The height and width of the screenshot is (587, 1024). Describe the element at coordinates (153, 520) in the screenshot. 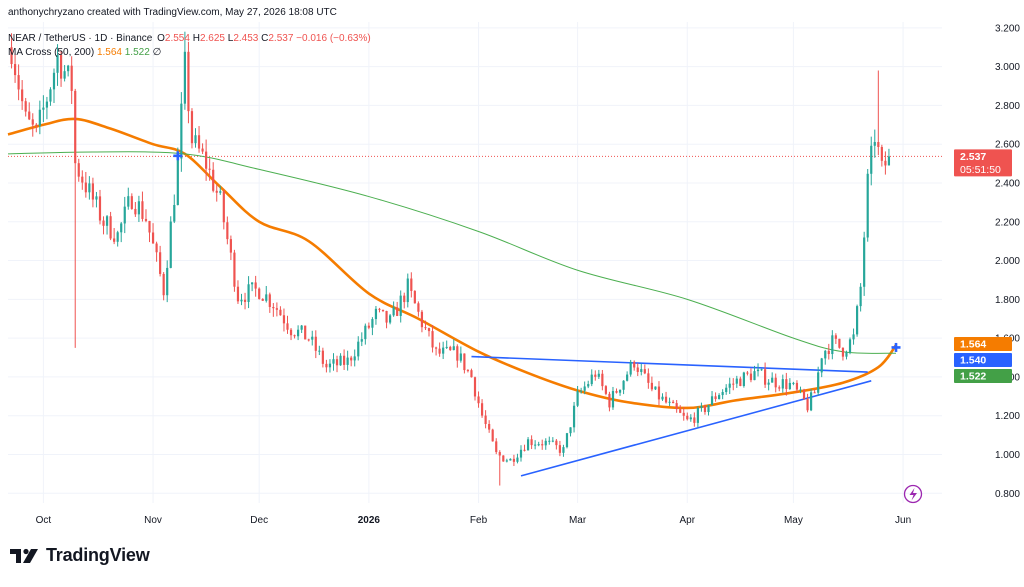

I see `time-tick-label: Nov` at that location.